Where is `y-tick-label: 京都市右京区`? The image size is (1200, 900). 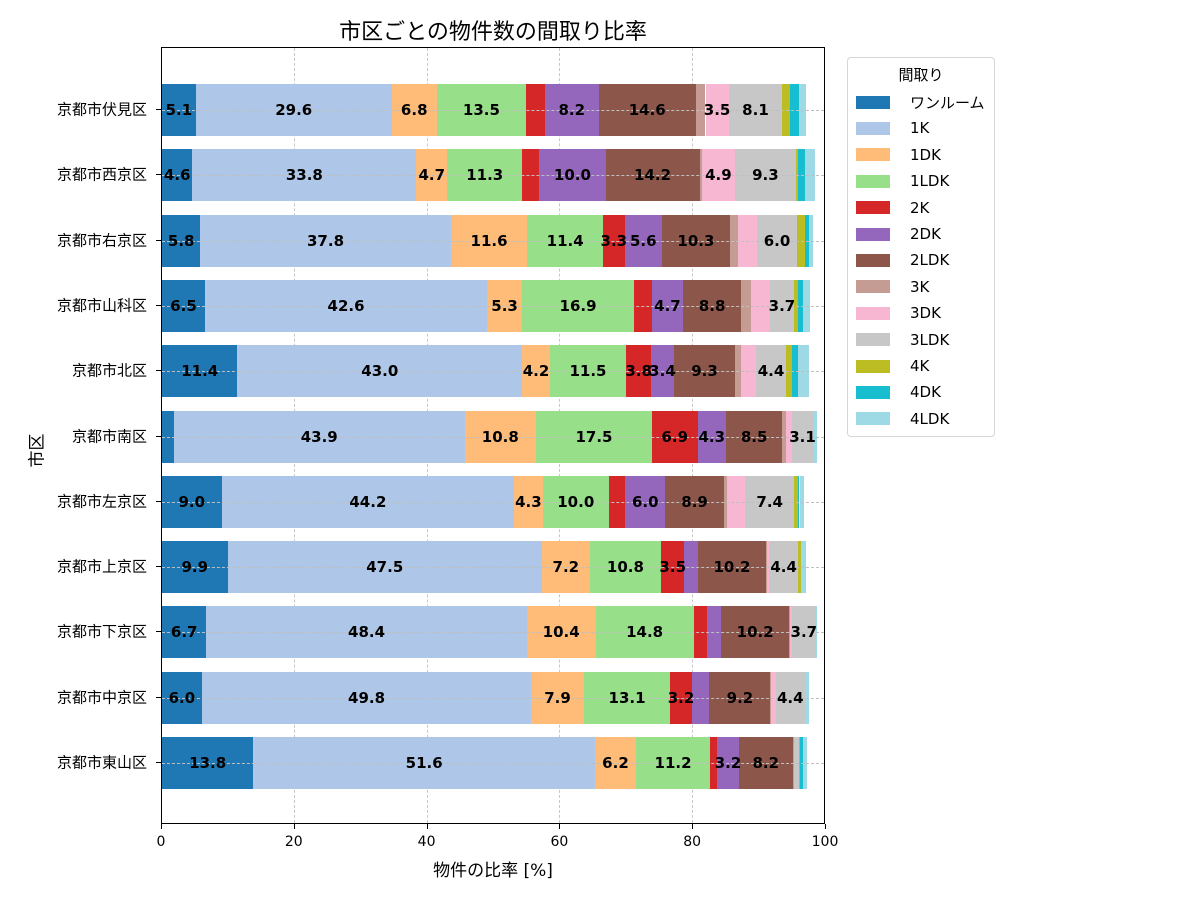
y-tick-label: 京都市右京区 is located at coordinates (101, 240).